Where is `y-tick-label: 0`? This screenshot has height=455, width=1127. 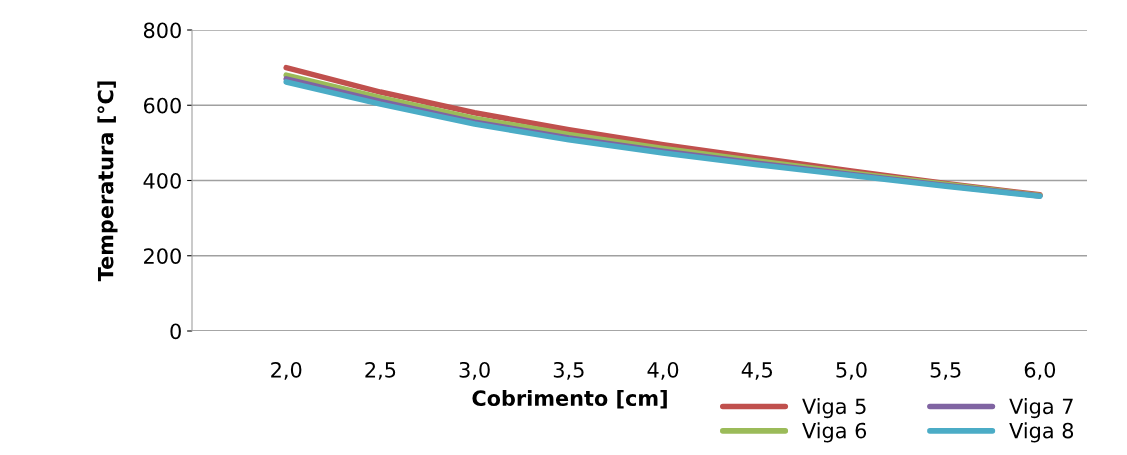 y-tick-label: 0 is located at coordinates (175, 331).